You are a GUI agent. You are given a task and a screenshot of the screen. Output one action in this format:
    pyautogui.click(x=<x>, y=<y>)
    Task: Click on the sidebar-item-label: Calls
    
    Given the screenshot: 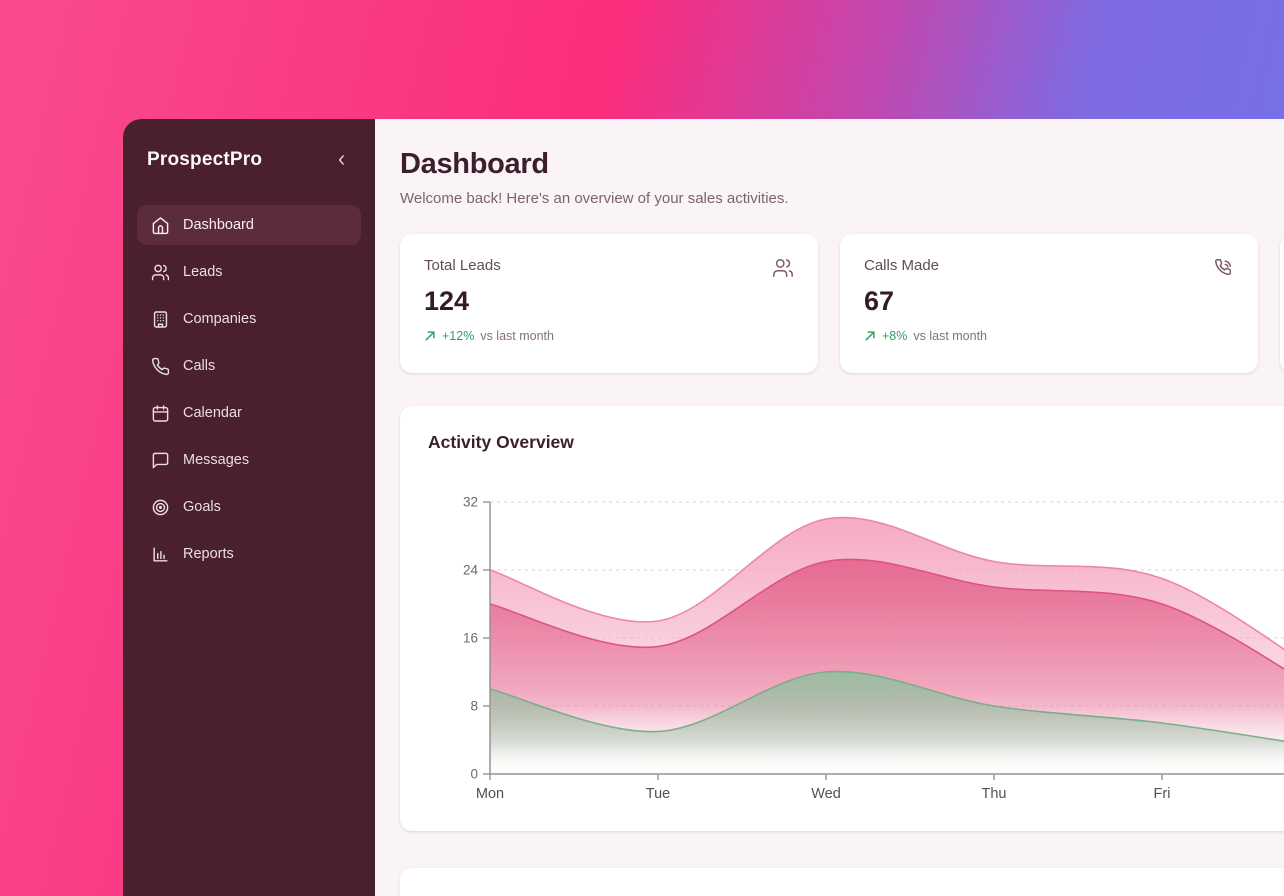 What is the action you would take?
    pyautogui.click(x=199, y=366)
    